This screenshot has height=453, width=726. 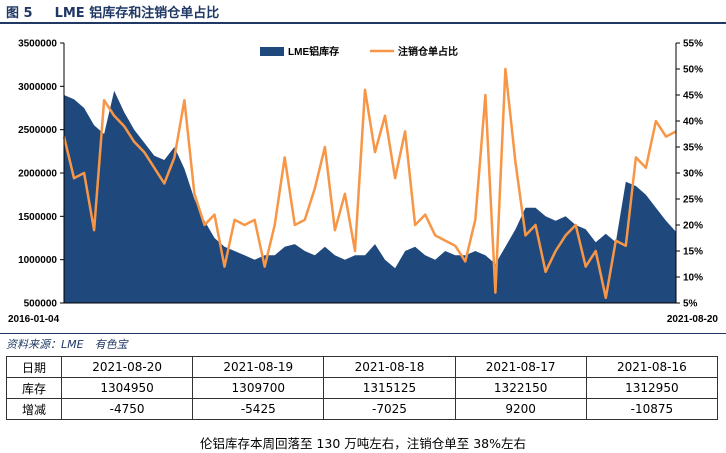 What do you see at coordinates (363, 333) in the screenshot?
I see `source-rule` at bounding box center [363, 333].